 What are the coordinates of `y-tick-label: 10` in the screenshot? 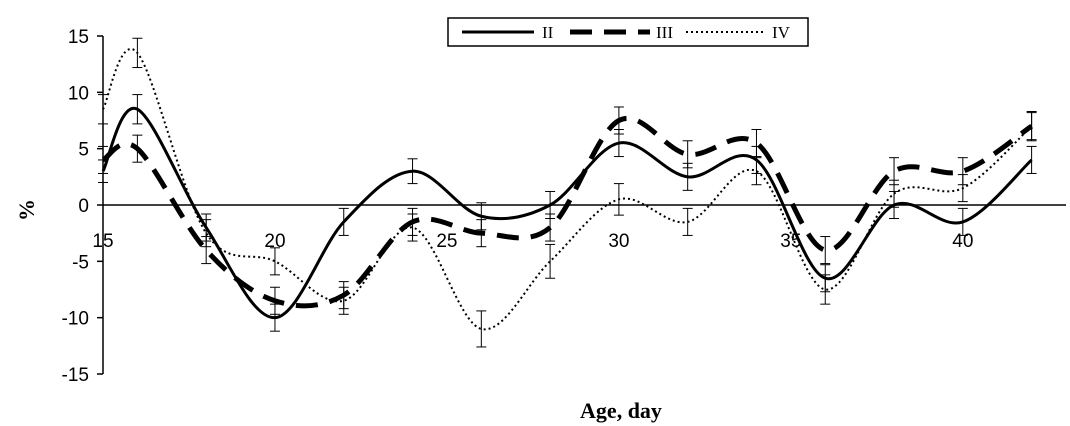 It's located at (78, 93).